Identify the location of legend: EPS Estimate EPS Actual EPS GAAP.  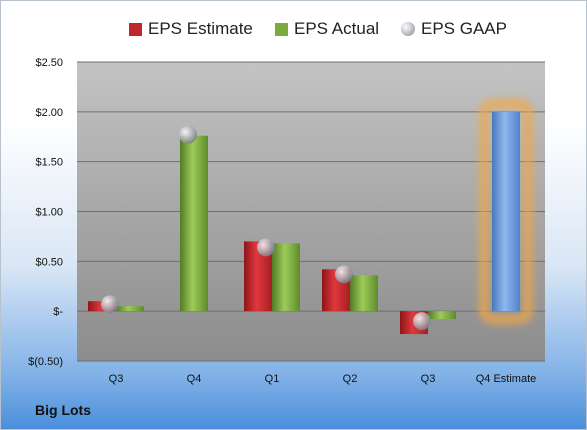
(293, 29).